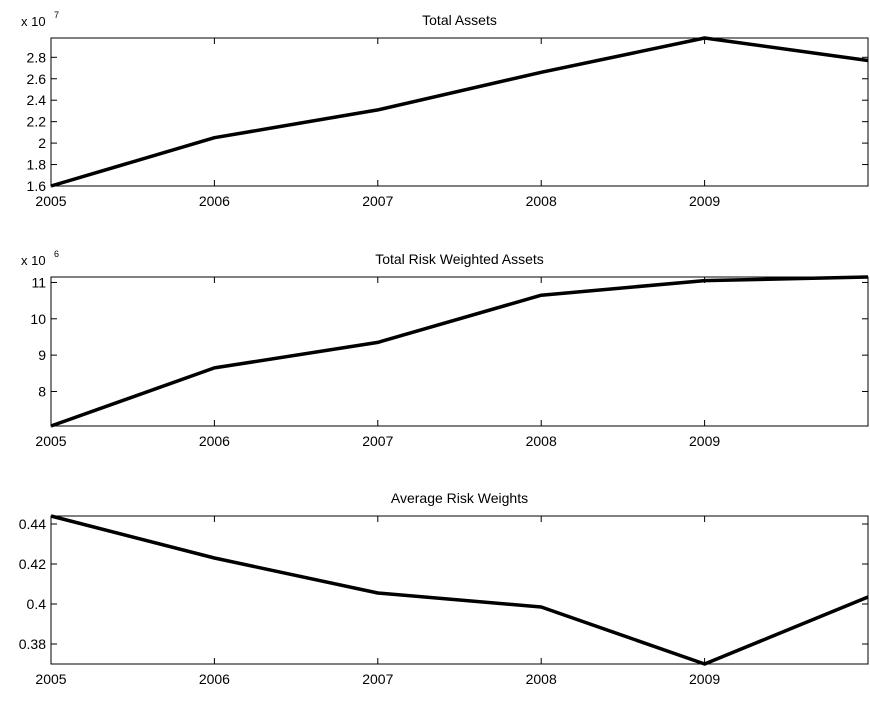 The height and width of the screenshot is (702, 870). Describe the element at coordinates (37, 122) in the screenshot. I see `y-tick-label: 2.2` at that location.